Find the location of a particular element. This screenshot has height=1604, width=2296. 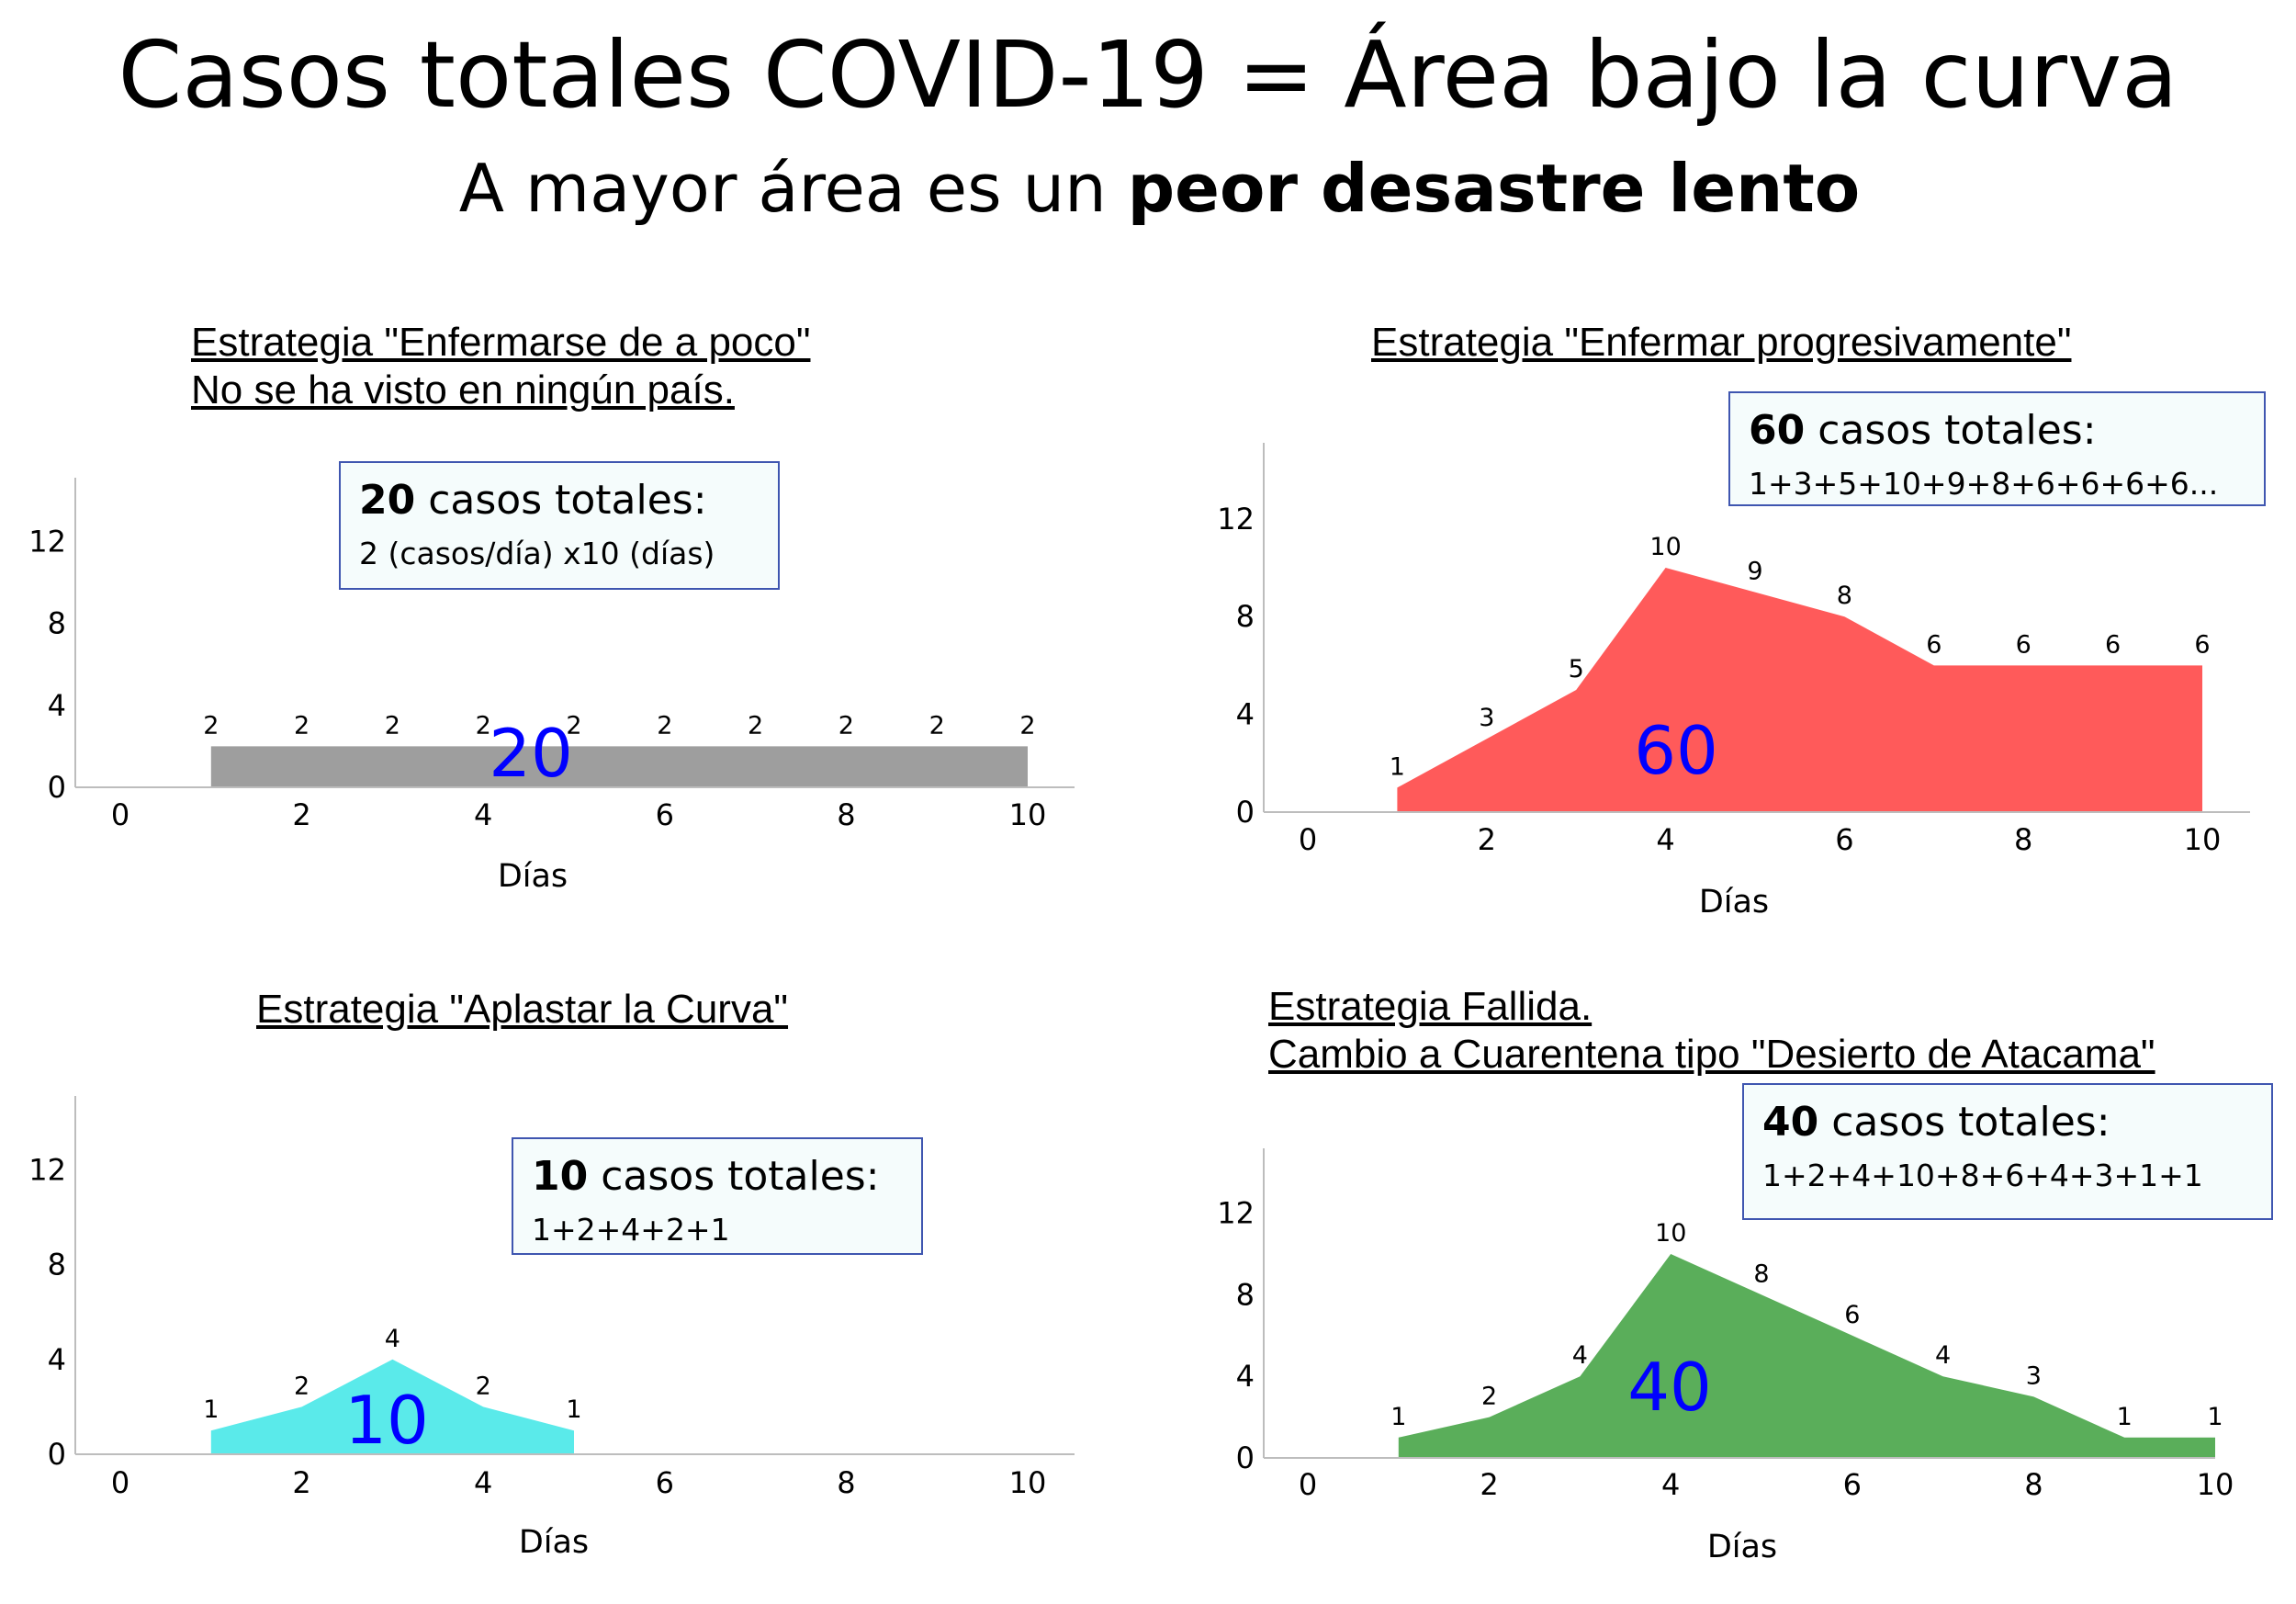

info-box-detail: 1+2+4+2+1 is located at coordinates (631, 1230).